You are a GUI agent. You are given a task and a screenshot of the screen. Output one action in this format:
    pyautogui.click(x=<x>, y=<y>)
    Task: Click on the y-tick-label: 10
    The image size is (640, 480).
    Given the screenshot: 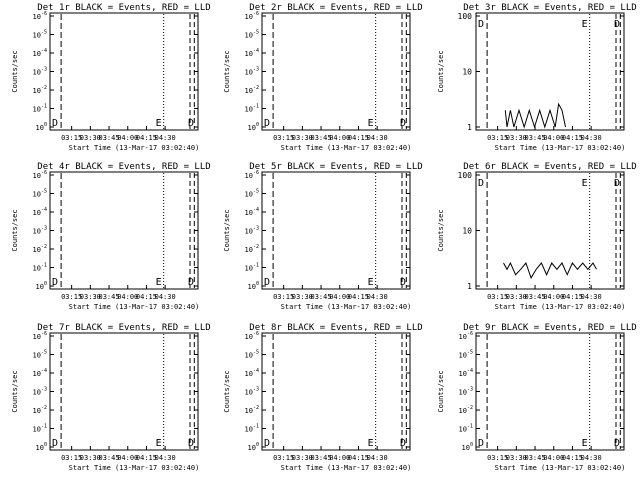 What is the action you would take?
    pyautogui.click(x=467, y=231)
    